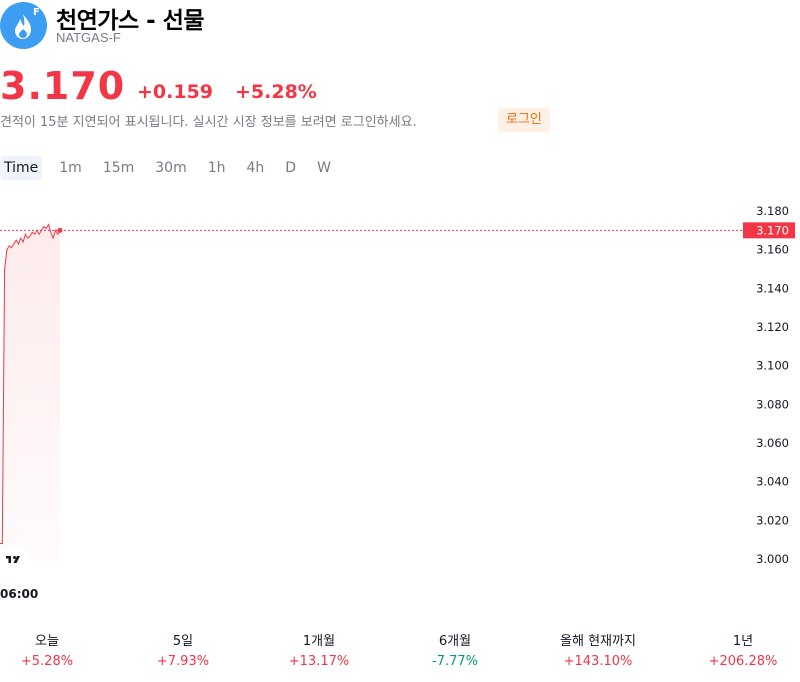 The image size is (800, 682). Describe the element at coordinates (741, 652) in the screenshot. I see `period-5: 1년 +206.28%` at that location.